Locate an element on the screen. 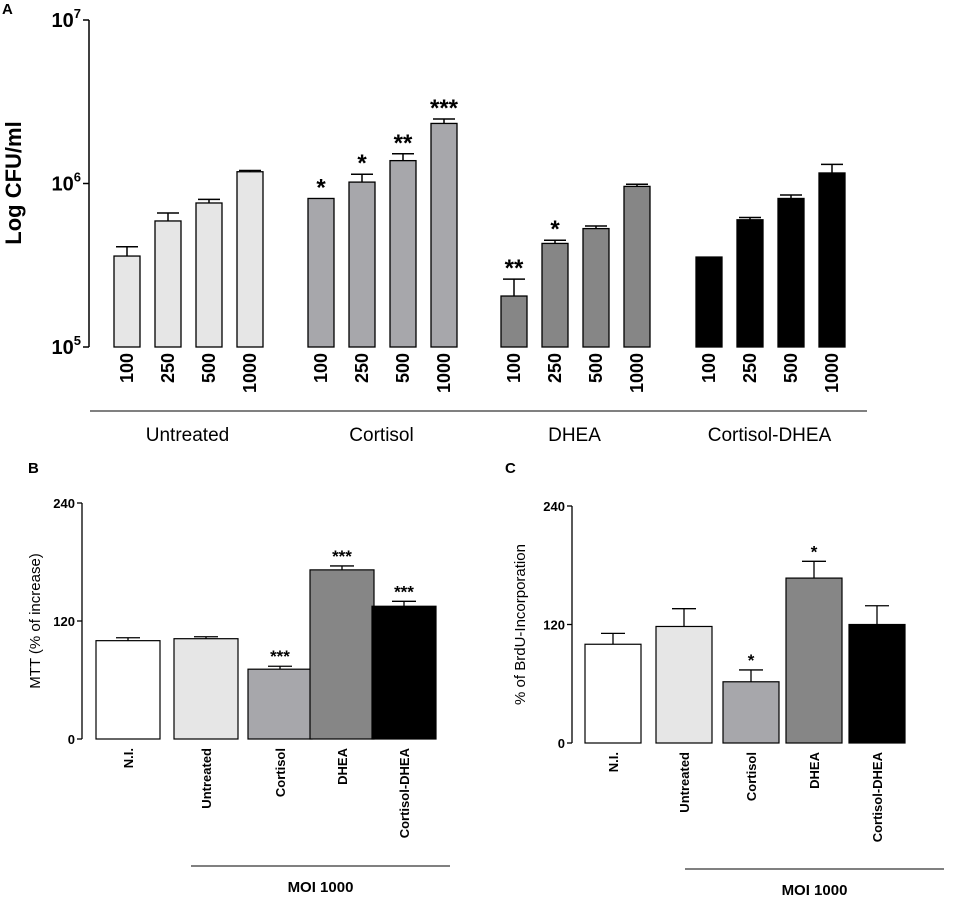 The width and height of the screenshot is (957, 903). y-tick-label-a: 10⁵ is located at coordinates (66, 346).